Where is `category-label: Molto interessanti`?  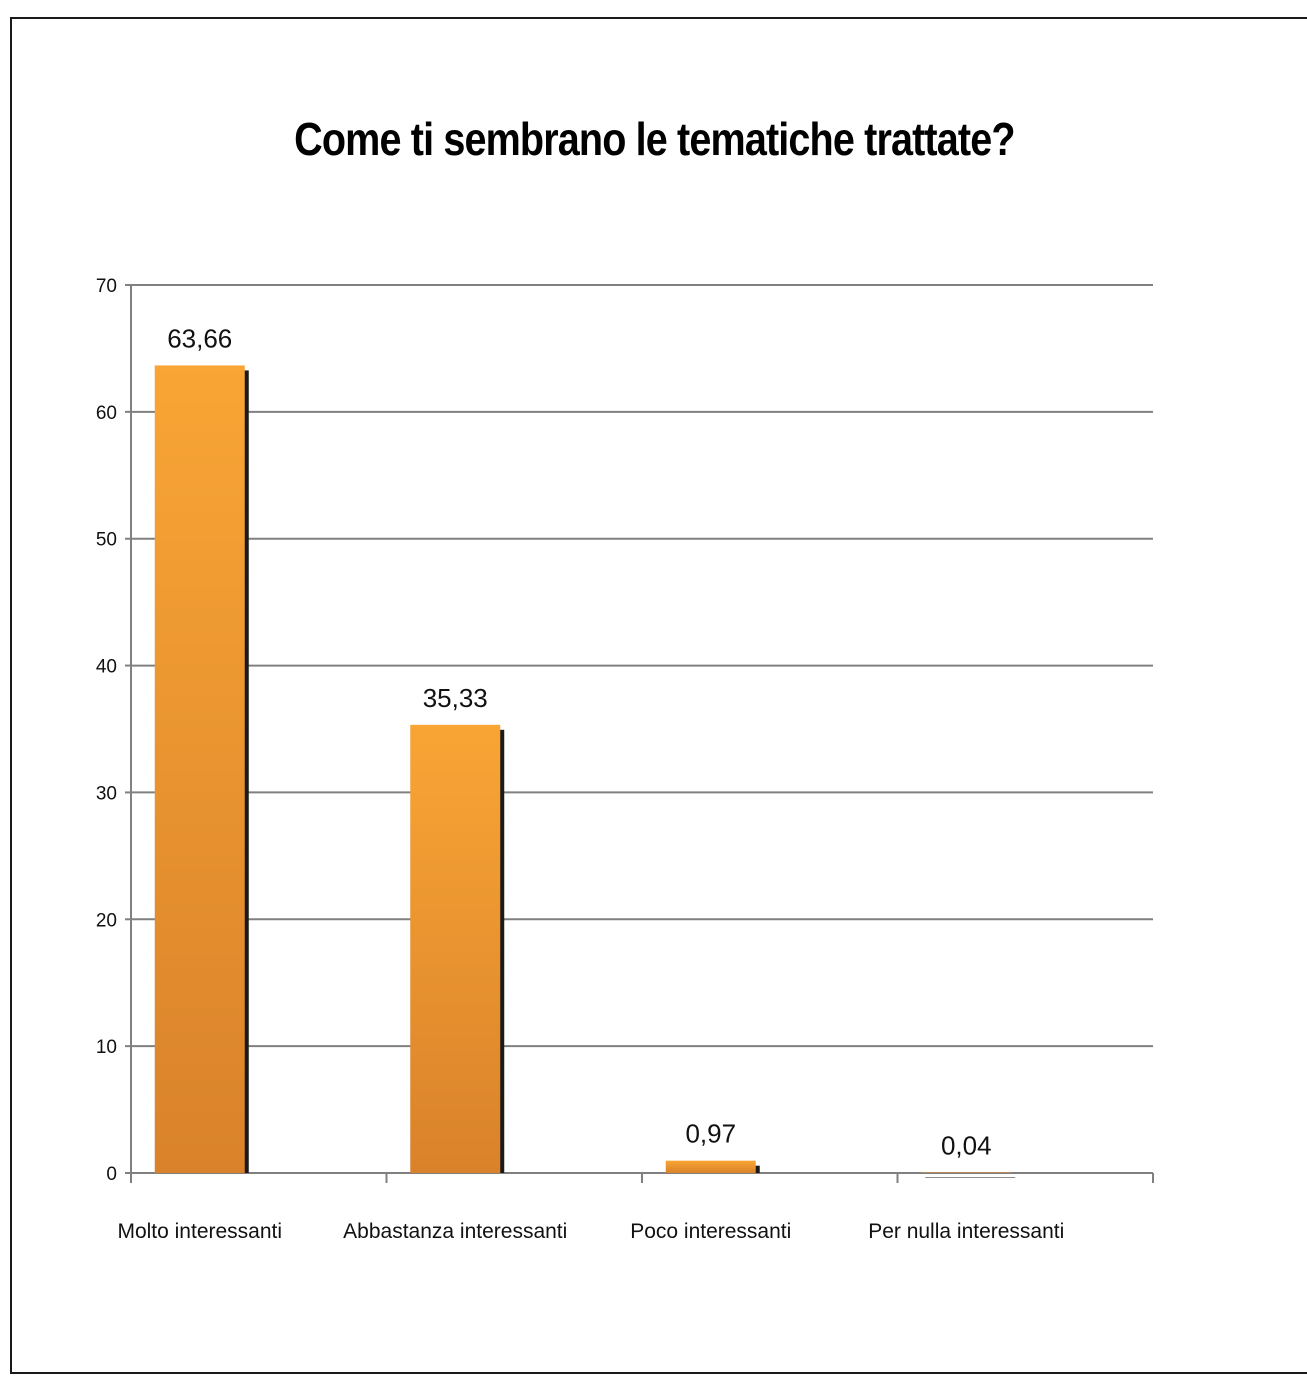 category-label: Molto interessanti is located at coordinates (199, 1231).